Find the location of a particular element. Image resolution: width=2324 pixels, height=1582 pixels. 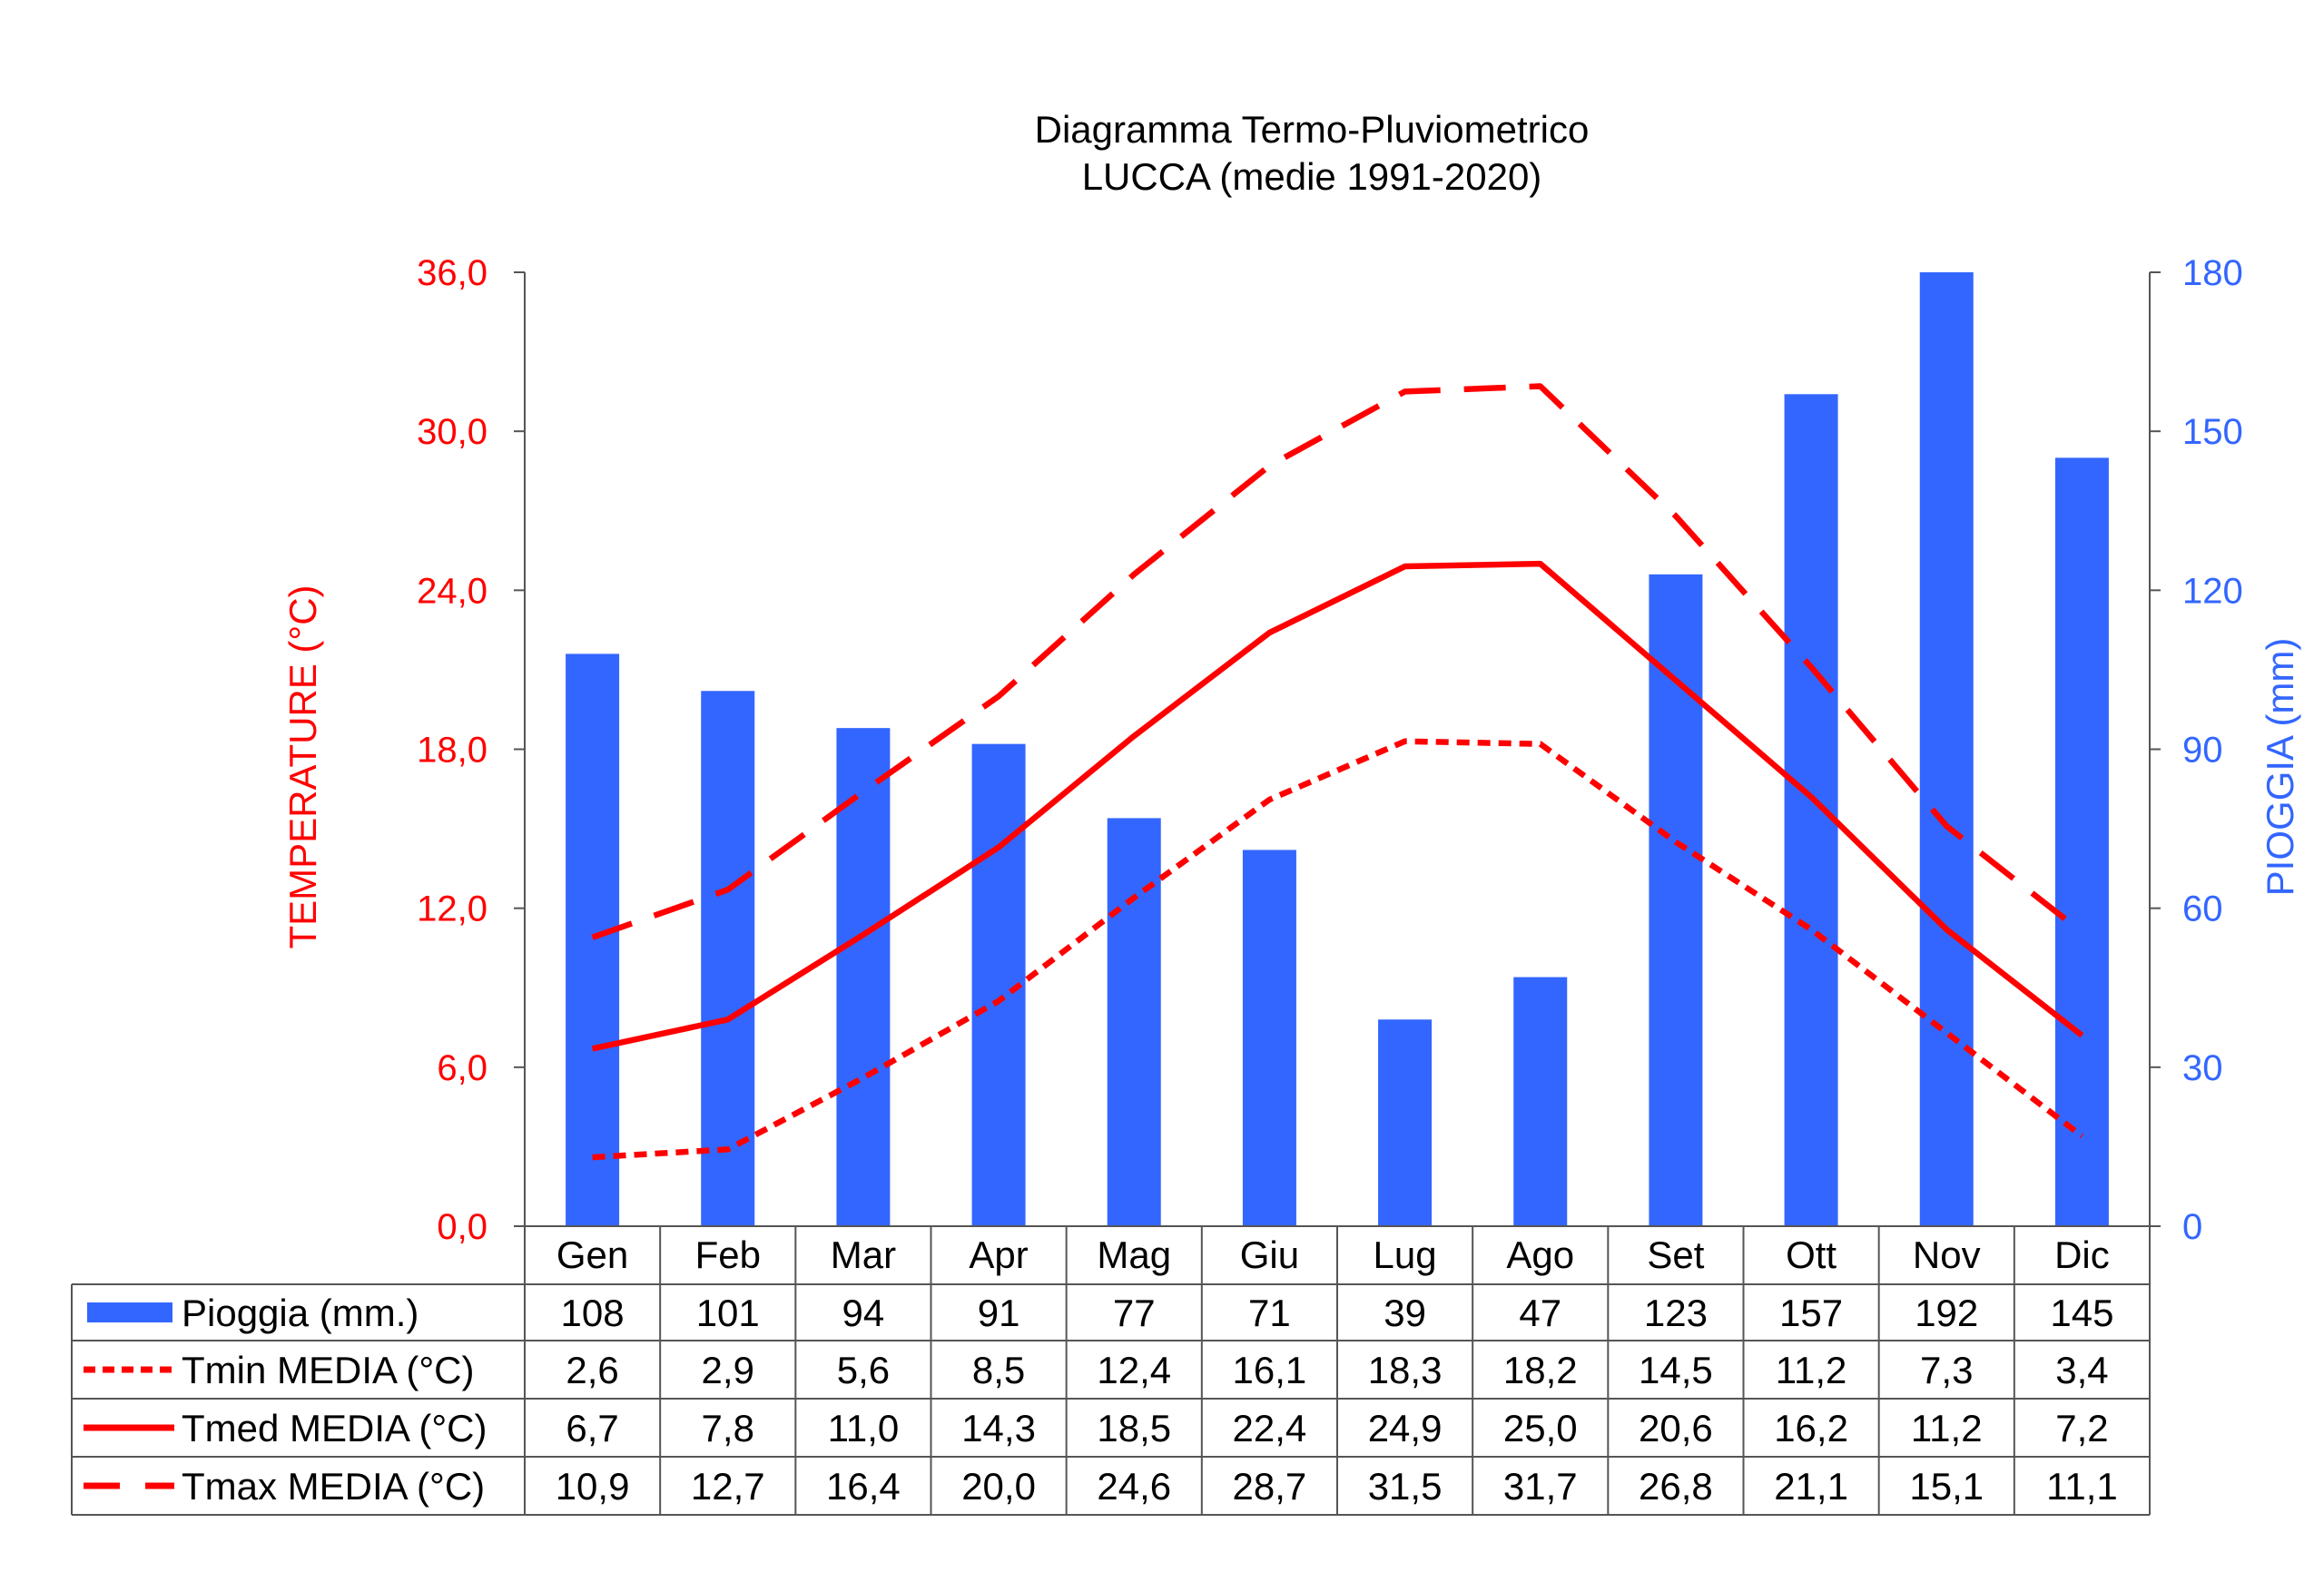

y-right-tick-label: 30 is located at coordinates (2202, 1068).